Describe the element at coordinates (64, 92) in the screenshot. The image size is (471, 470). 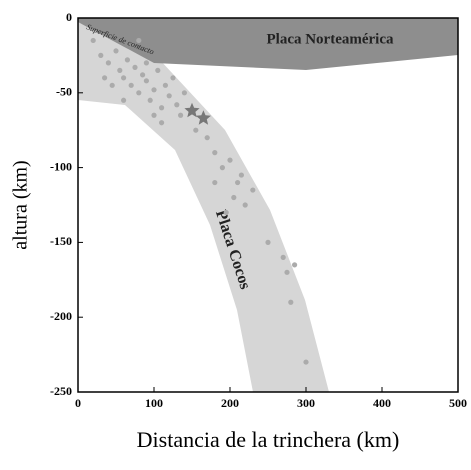
I see `y-tick-label: -50` at that location.